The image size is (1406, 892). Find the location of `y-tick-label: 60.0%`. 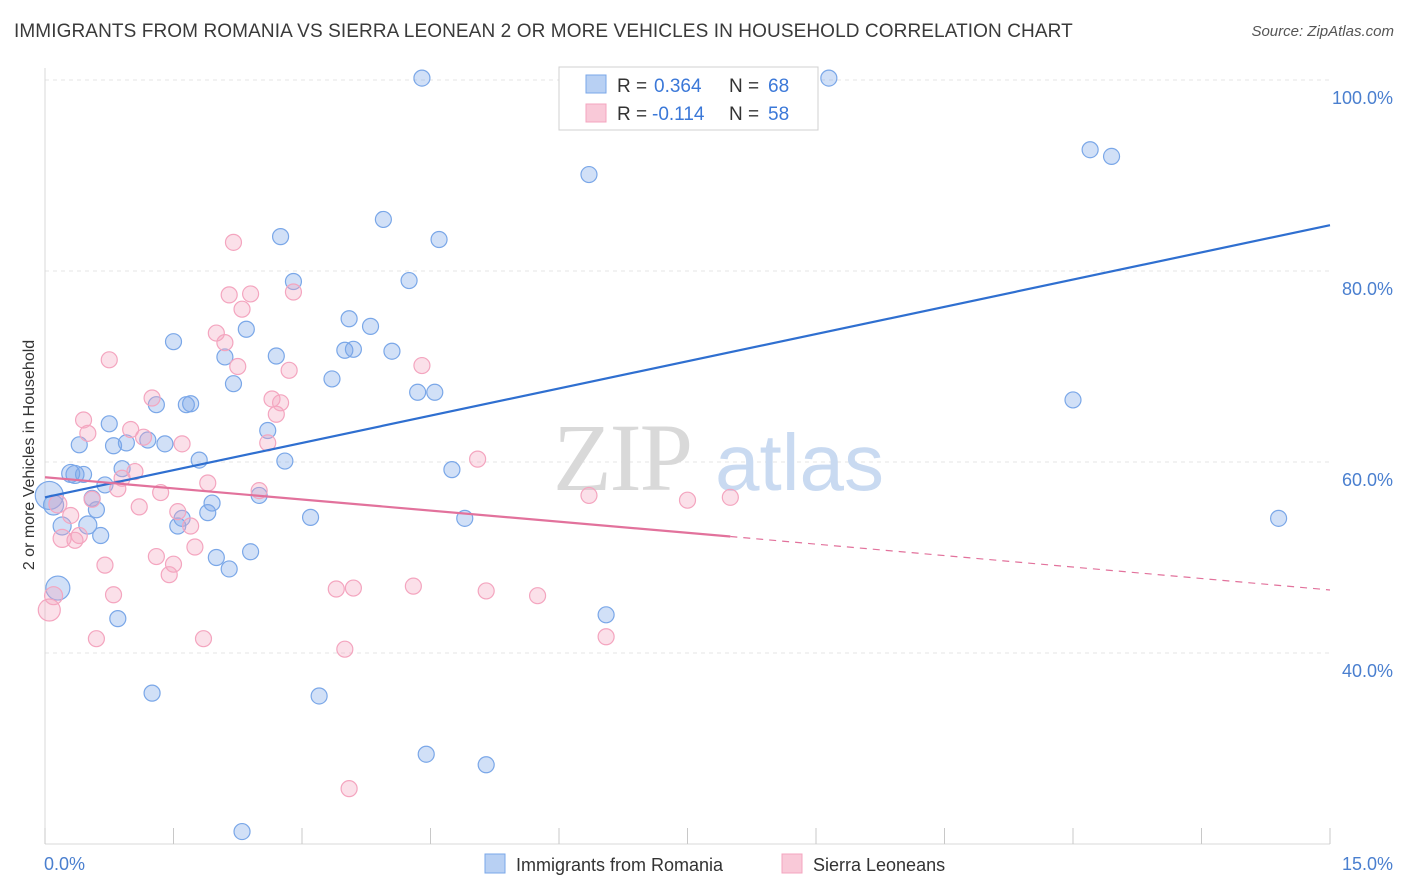

y-tick-label: 60.0% is located at coordinates (1367, 480).